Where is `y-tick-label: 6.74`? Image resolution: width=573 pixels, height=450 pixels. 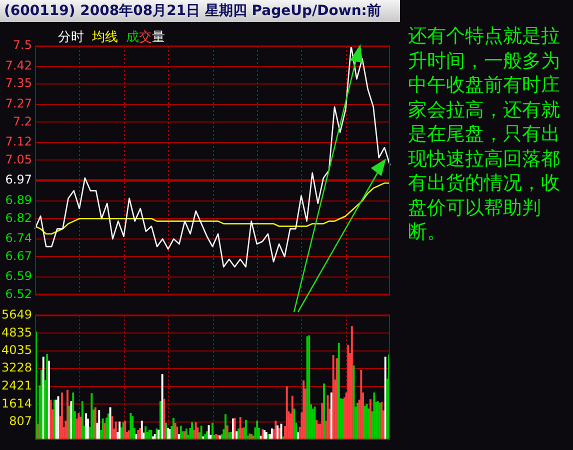
y-tick-label: 6.74 is located at coordinates (18, 238).